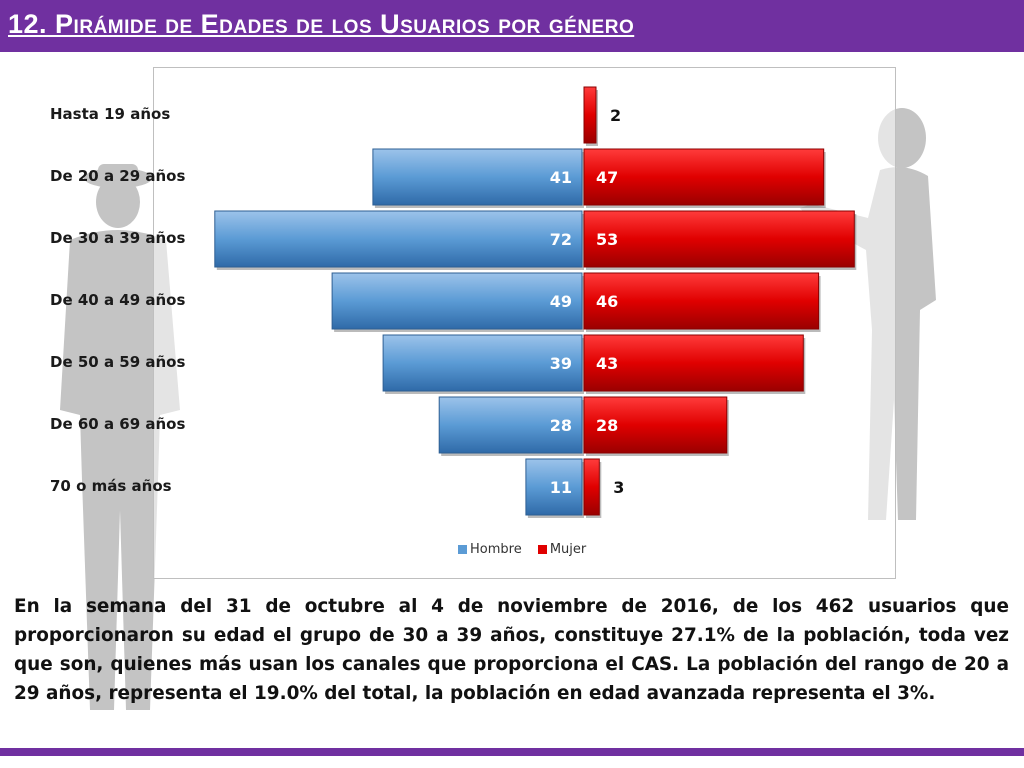  I want to click on category-label: De 20 a 29 años, so click(118, 176).